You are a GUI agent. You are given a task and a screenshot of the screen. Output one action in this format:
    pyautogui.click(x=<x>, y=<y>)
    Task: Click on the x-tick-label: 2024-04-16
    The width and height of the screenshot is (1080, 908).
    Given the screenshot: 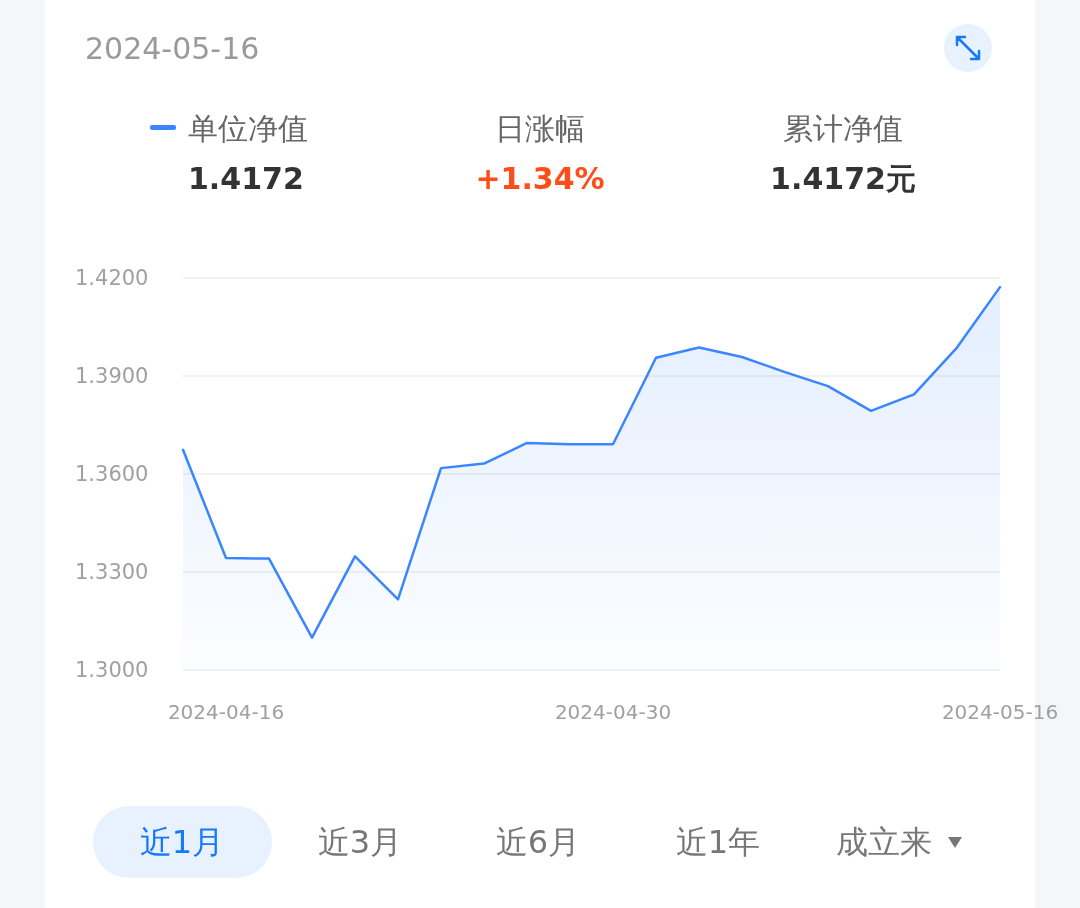 What is the action you would take?
    pyautogui.click(x=226, y=712)
    